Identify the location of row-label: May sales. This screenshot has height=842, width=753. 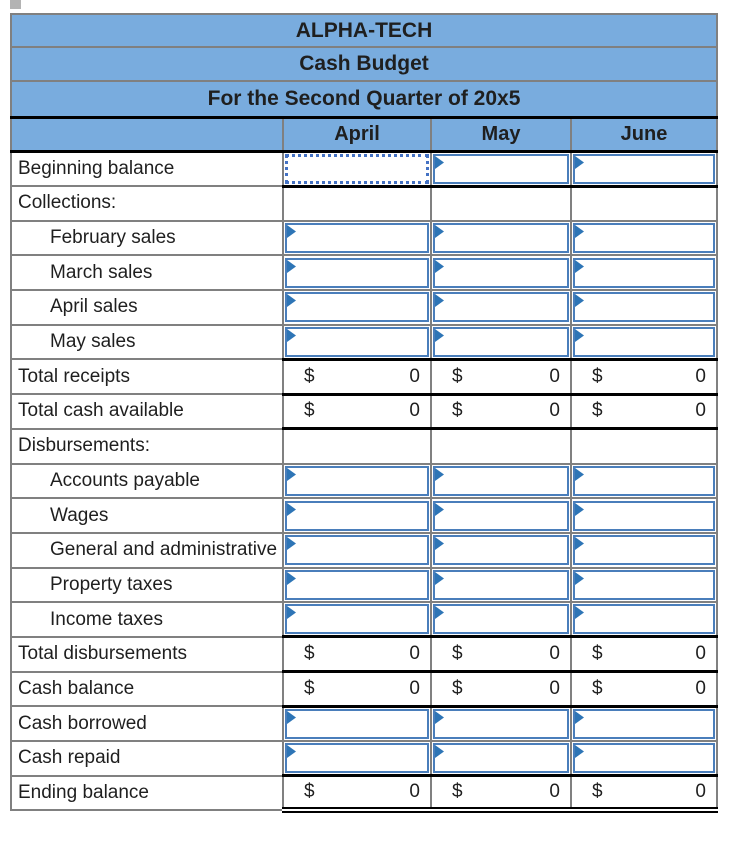
(147, 342).